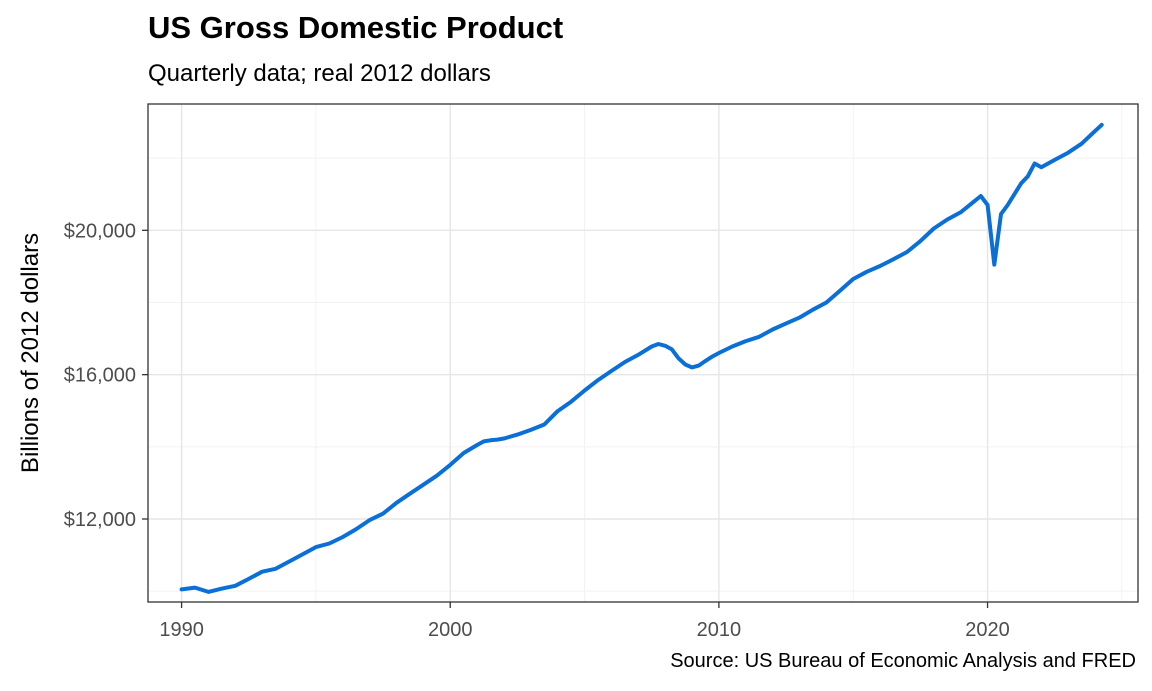 The image size is (1152, 691). I want to click on y-axis: $12,000 $16,000 $20,000, so click(106, 375).